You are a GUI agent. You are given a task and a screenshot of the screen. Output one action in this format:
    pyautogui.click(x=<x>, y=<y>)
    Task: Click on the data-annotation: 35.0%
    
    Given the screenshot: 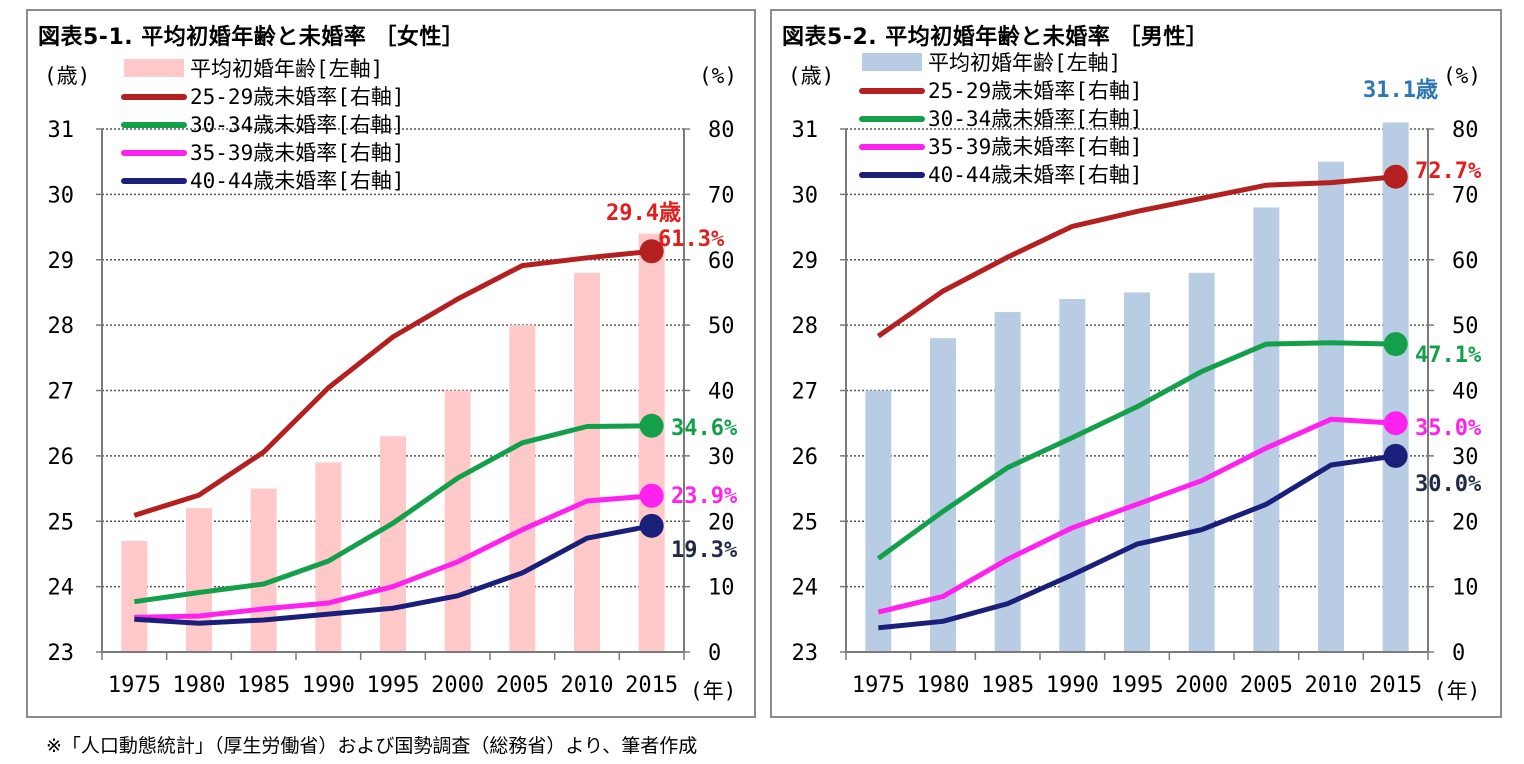 What is the action you would take?
    pyautogui.click(x=1448, y=428)
    